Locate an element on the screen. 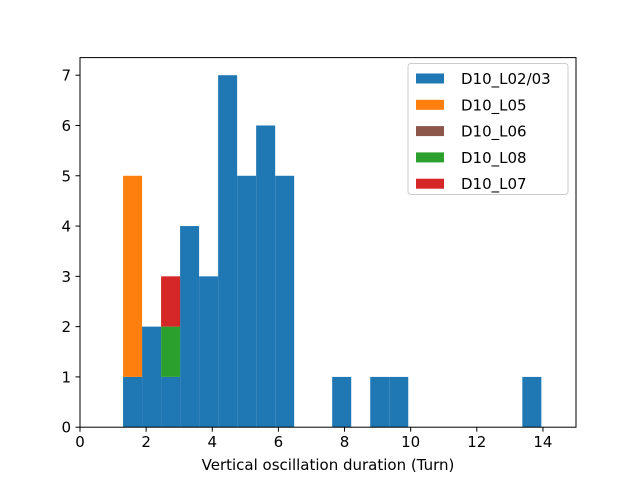  x-tick-label-1: 2 is located at coordinates (146, 442).